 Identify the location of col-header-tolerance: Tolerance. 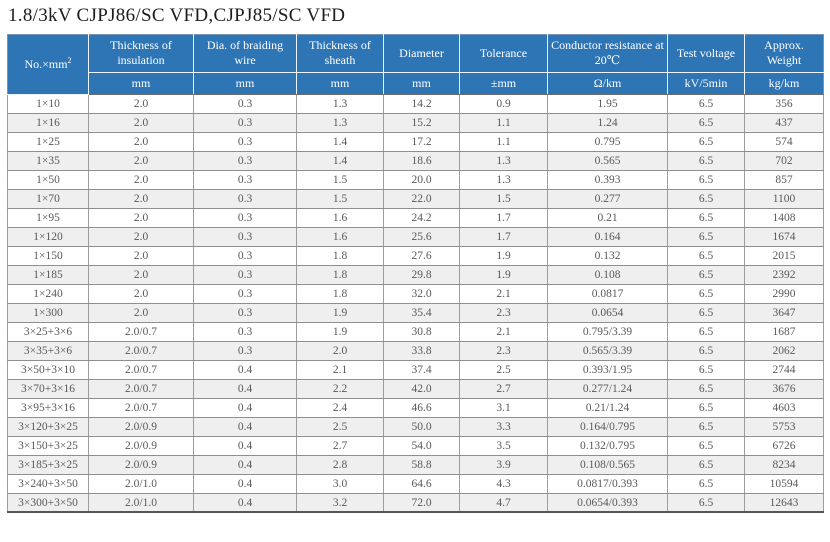
(503, 53).